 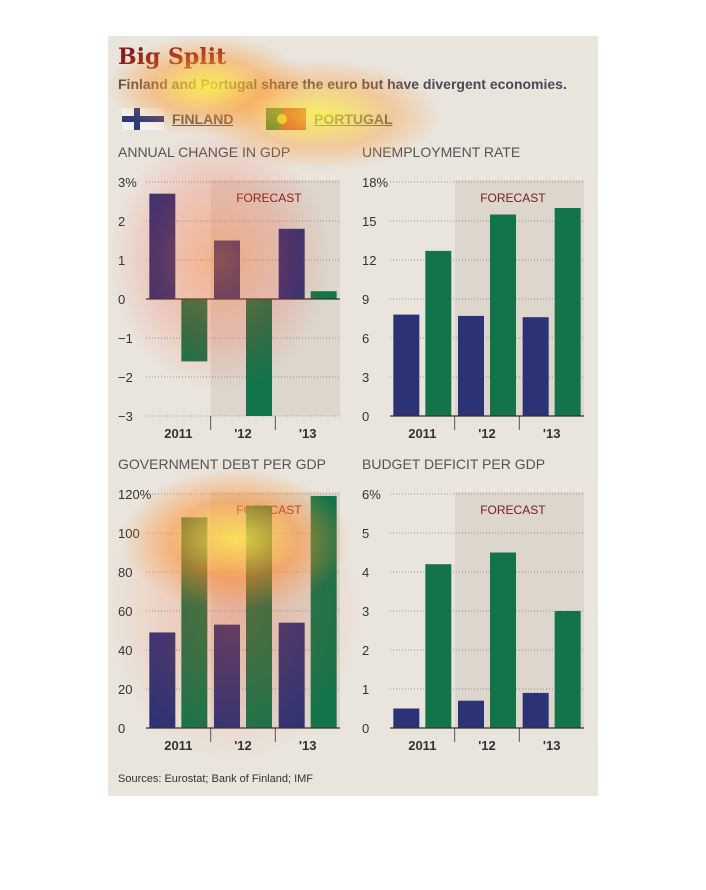 I want to click on chart-title: BUDGET DEFICIT PER GDP, so click(x=454, y=464).